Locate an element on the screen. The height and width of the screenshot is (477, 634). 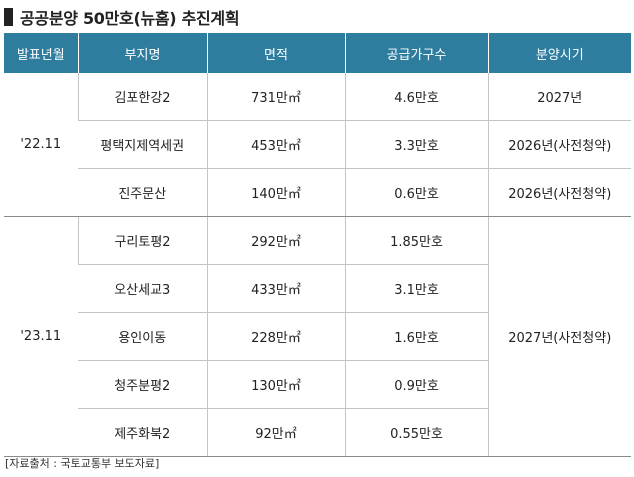
column-header-announce-date: 발표년월 is located at coordinates (41, 53).